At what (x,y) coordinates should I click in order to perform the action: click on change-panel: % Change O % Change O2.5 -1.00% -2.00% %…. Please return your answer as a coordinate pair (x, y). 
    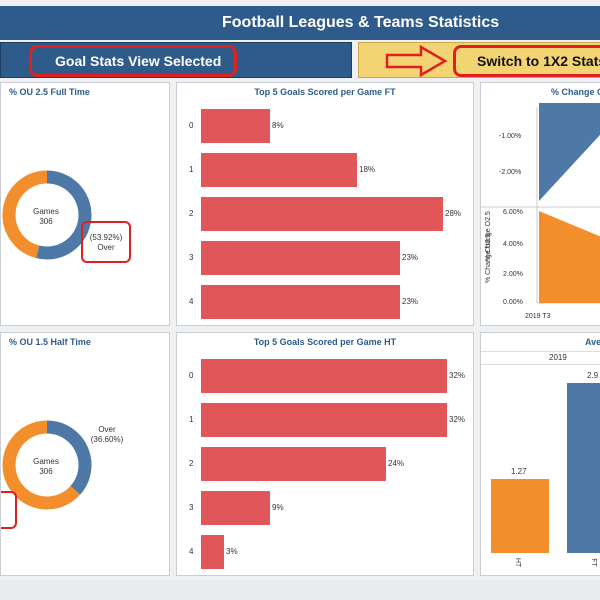
    Looking at the image, I should click on (540, 204).